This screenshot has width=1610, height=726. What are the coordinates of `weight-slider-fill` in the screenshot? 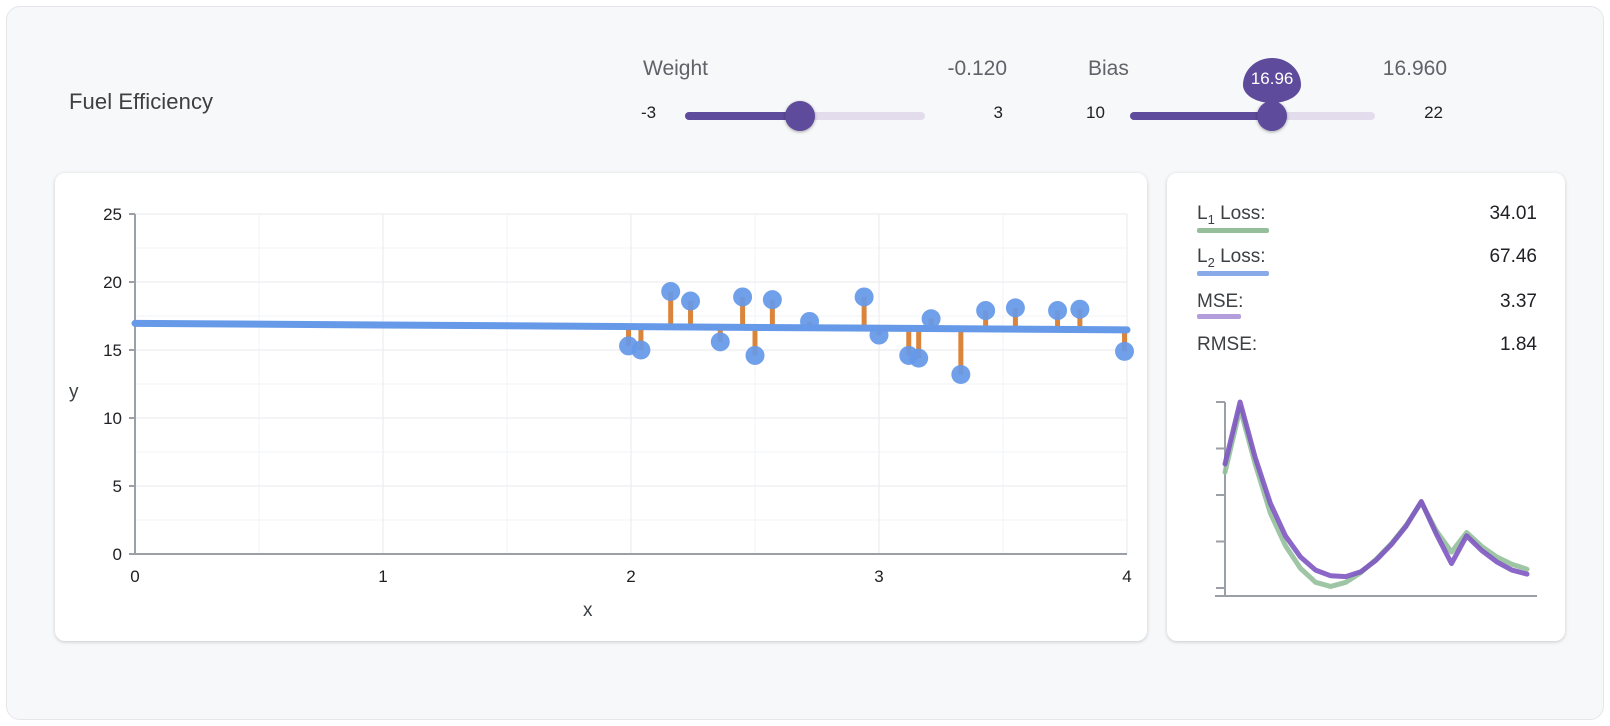 It's located at (743, 116).